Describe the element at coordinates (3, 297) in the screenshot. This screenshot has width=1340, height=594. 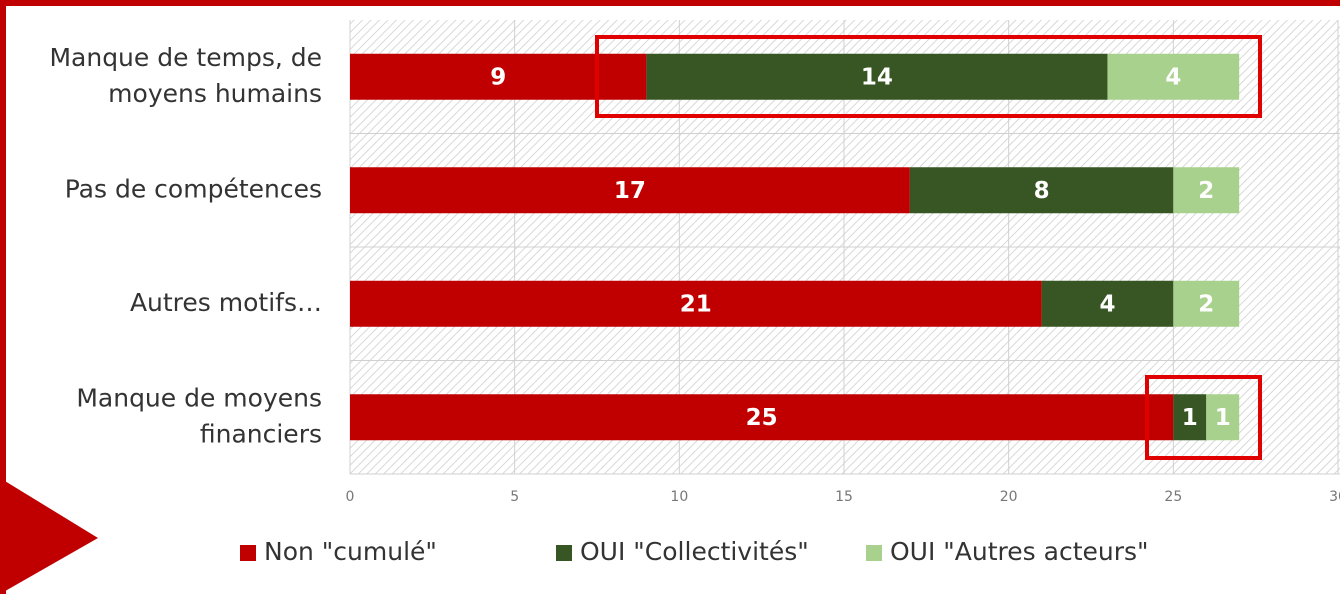
I see `frame-left` at that location.